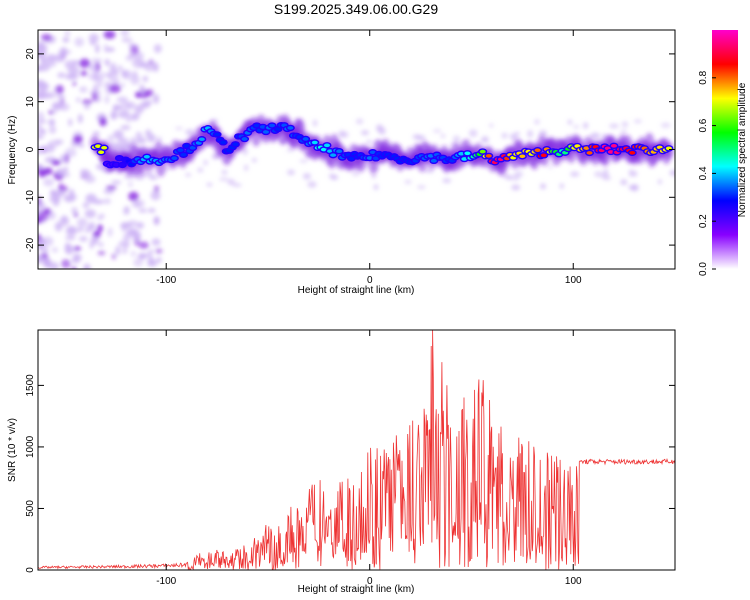 The width and height of the screenshot is (750, 600). What do you see at coordinates (12, 150) in the screenshot?
I see `spectrogram-y-axis-label: Frequency (Hz)` at bounding box center [12, 150].